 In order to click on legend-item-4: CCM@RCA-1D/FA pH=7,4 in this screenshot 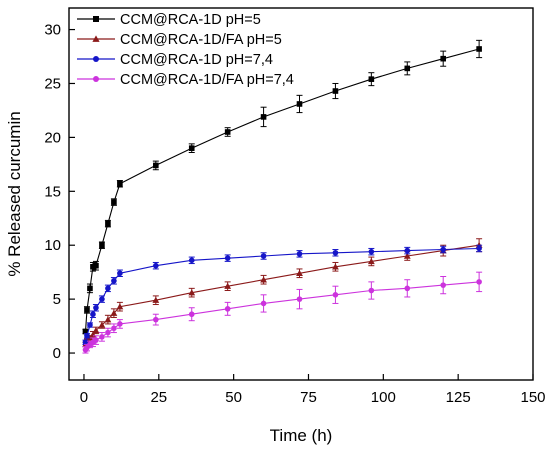, I will do `click(185, 80)`.